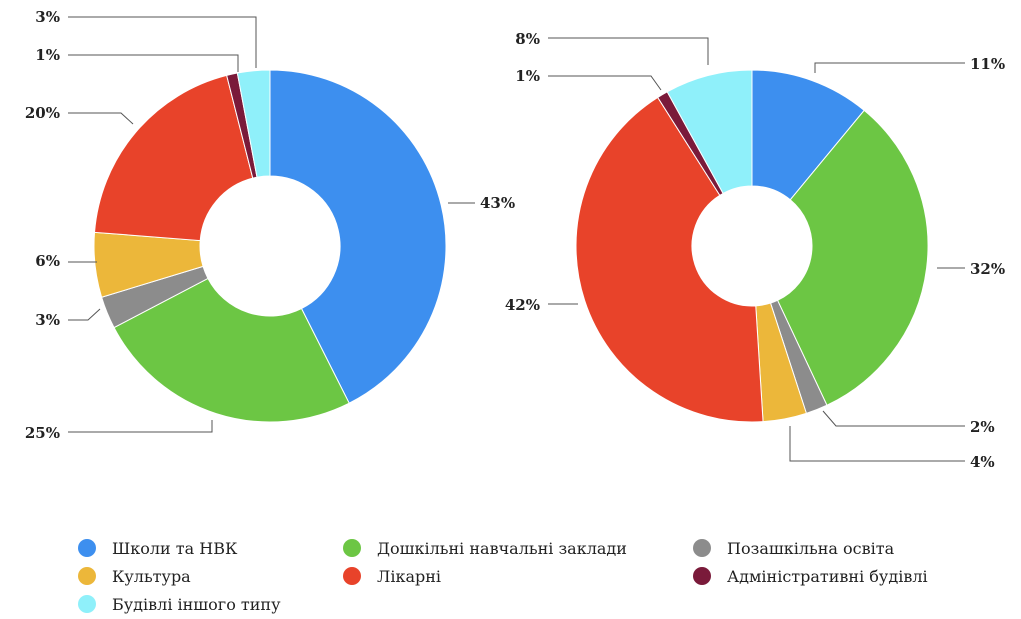 The width and height of the screenshot is (1021, 619). I want to click on legend-label: Культура, so click(151, 576).